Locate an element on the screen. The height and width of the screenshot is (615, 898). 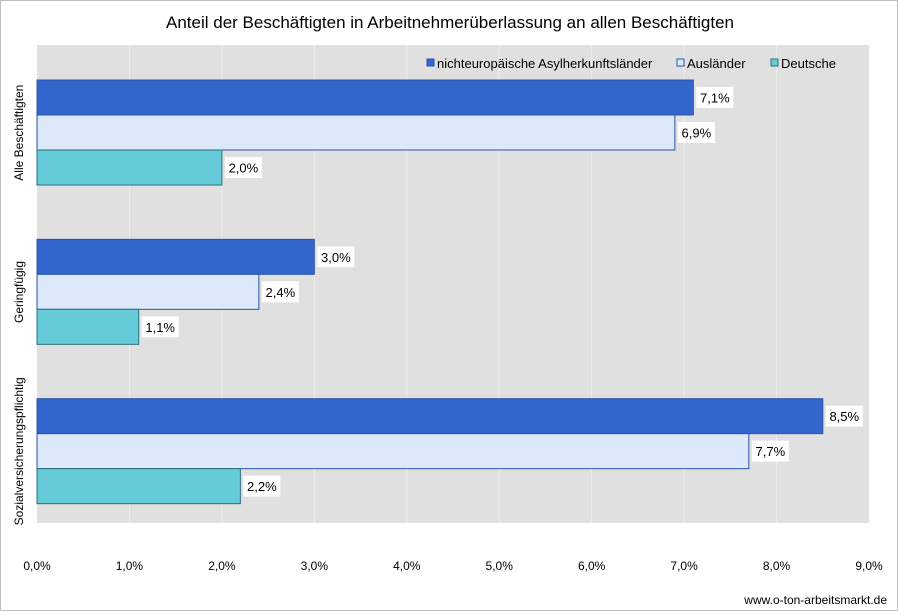
data-label: 1,1% is located at coordinates (160, 327).